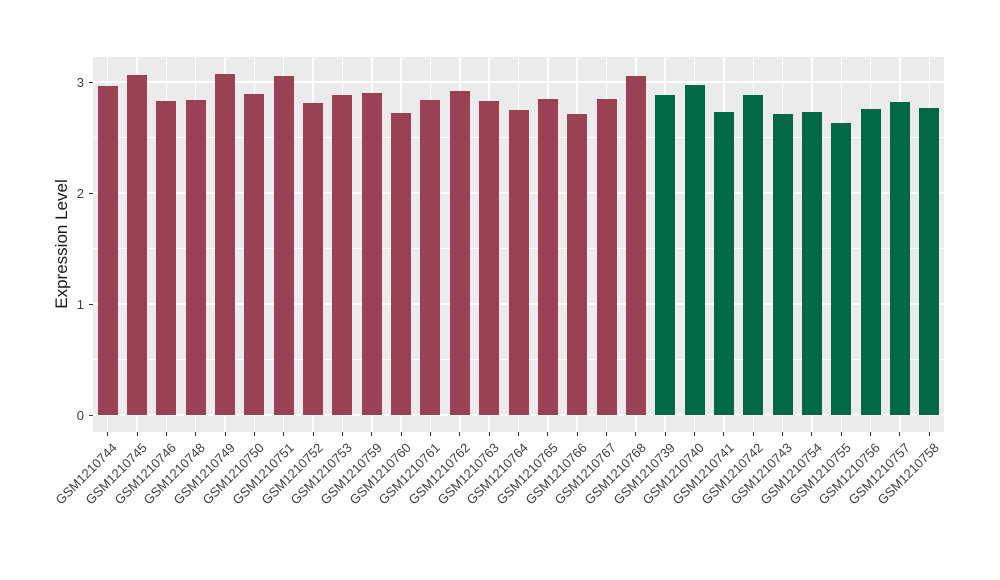 This screenshot has height=580, width=1000. I want to click on y-tick-label: 1, so click(80, 304).